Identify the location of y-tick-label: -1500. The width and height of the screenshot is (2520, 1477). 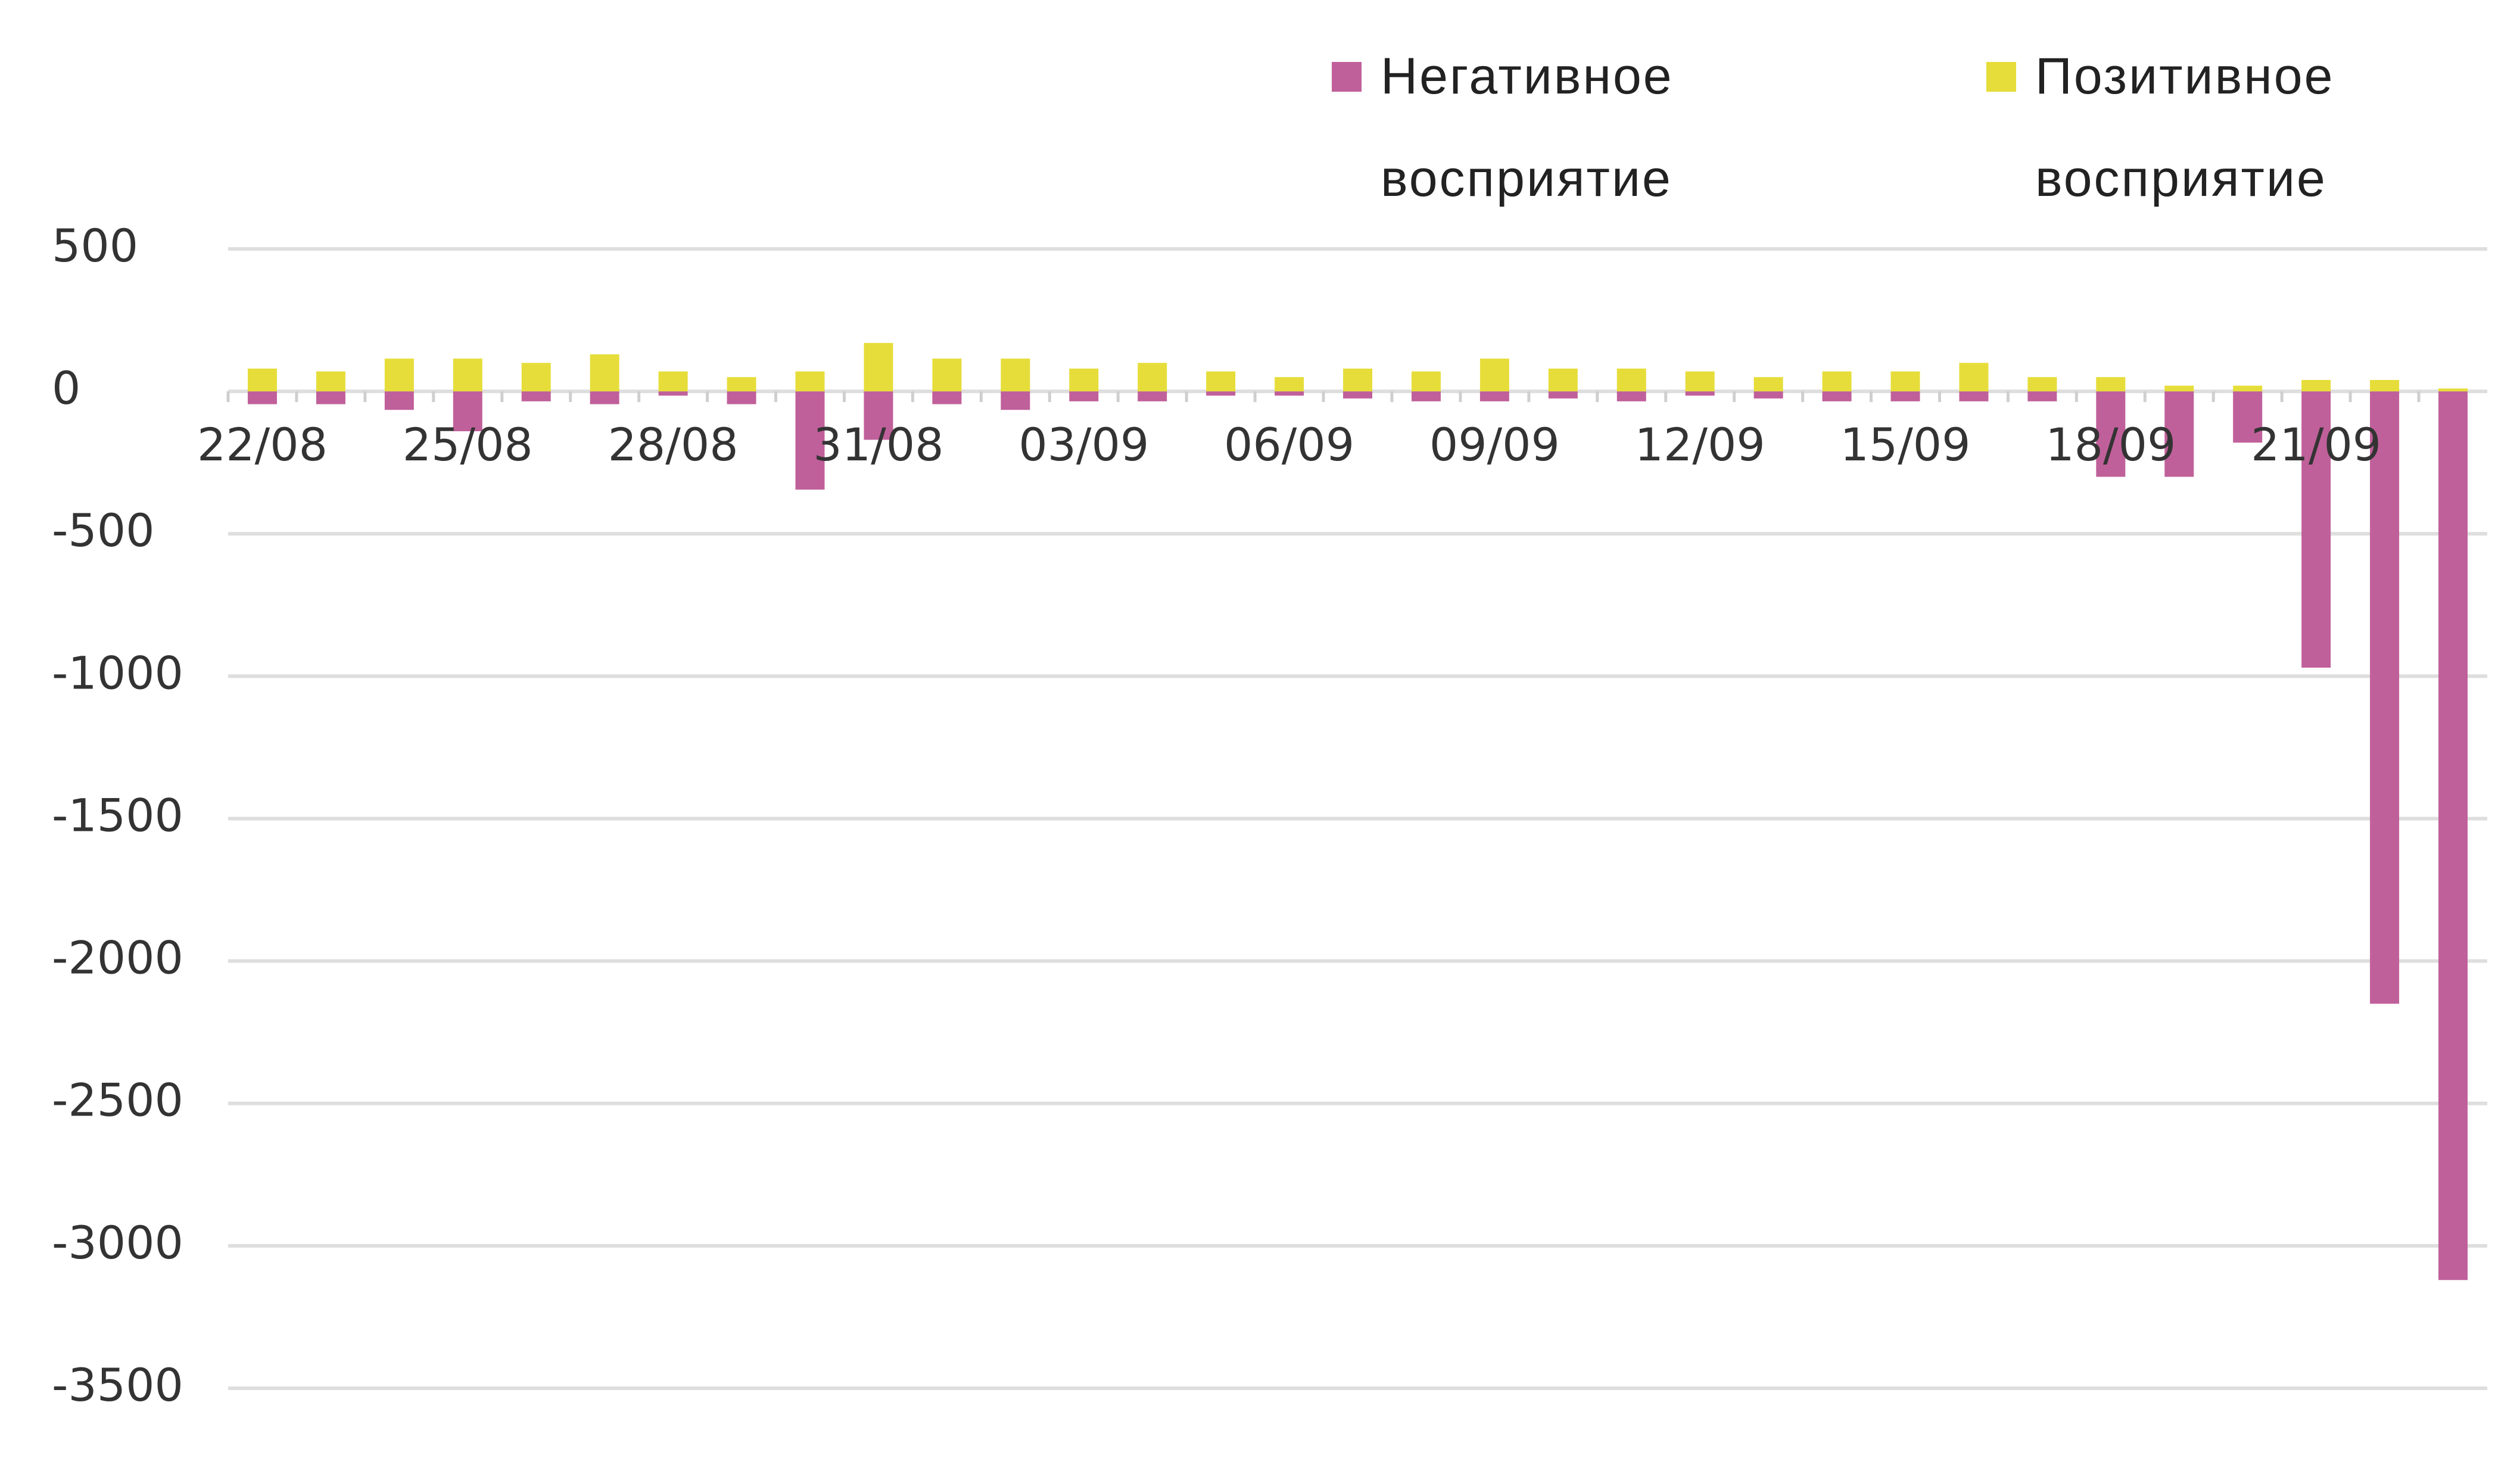
(117, 815).